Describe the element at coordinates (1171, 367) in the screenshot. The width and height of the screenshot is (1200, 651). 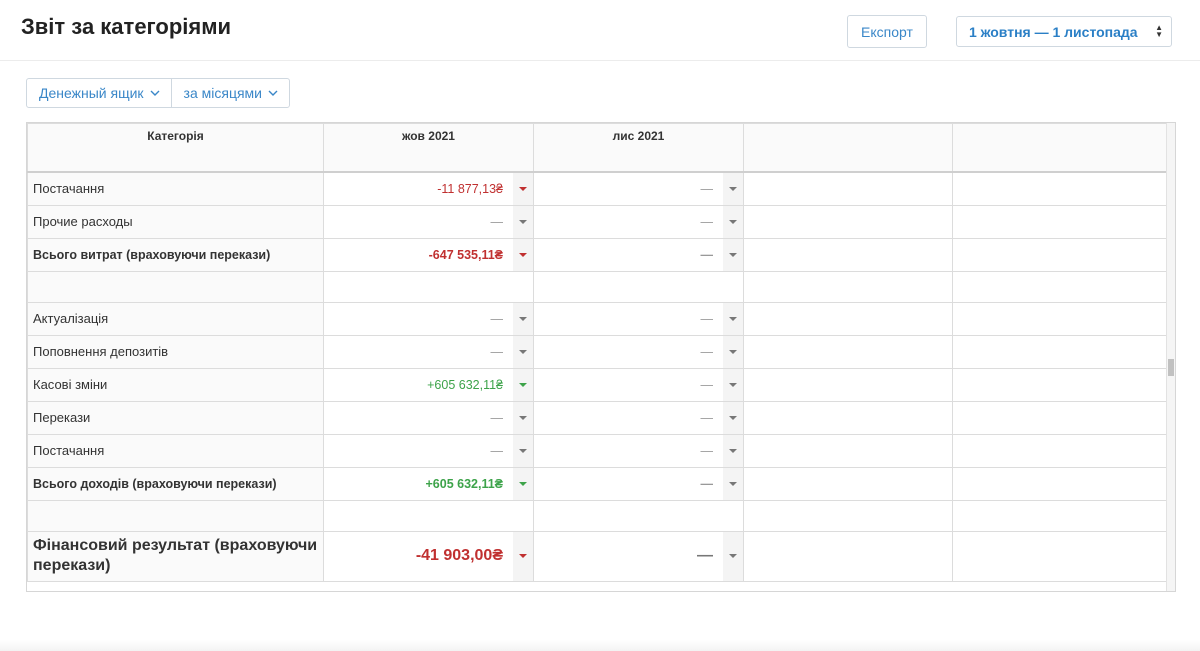
I see `scrollbar-thumb` at that location.